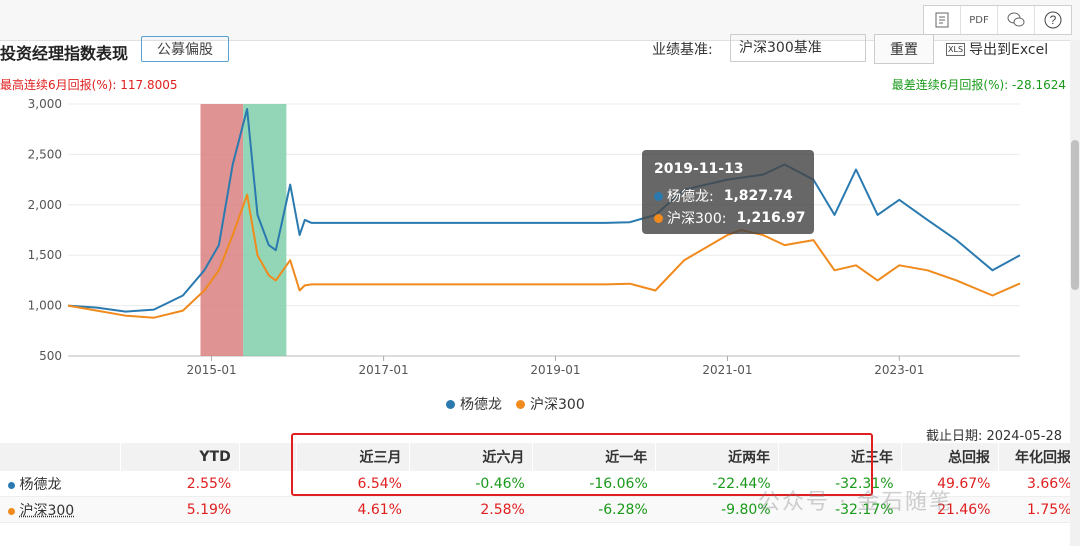  Describe the element at coordinates (956, 49) in the screenshot. I see `xls-icon: XLS` at that location.